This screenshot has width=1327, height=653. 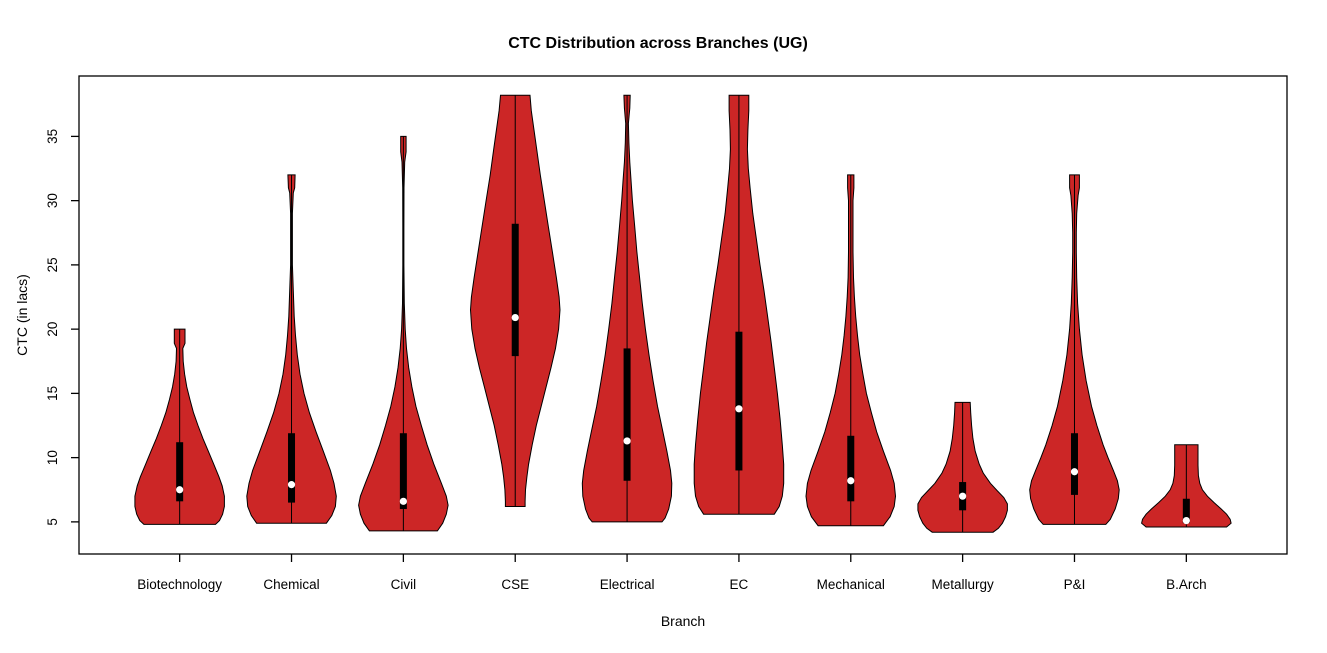 What do you see at coordinates (1074, 464) in the screenshot?
I see `violin-box-P&I` at bounding box center [1074, 464].